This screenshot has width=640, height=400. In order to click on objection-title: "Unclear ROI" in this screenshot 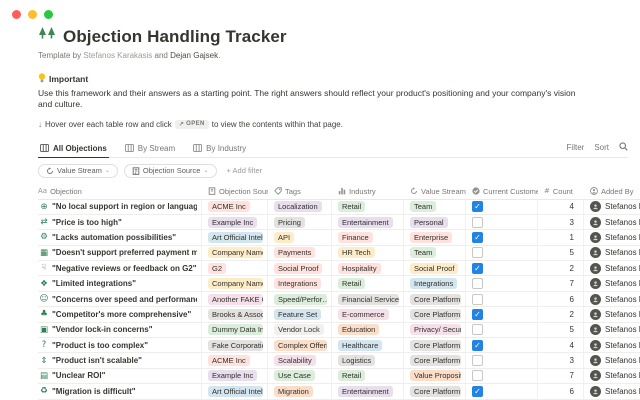, I will do `click(79, 376)`.